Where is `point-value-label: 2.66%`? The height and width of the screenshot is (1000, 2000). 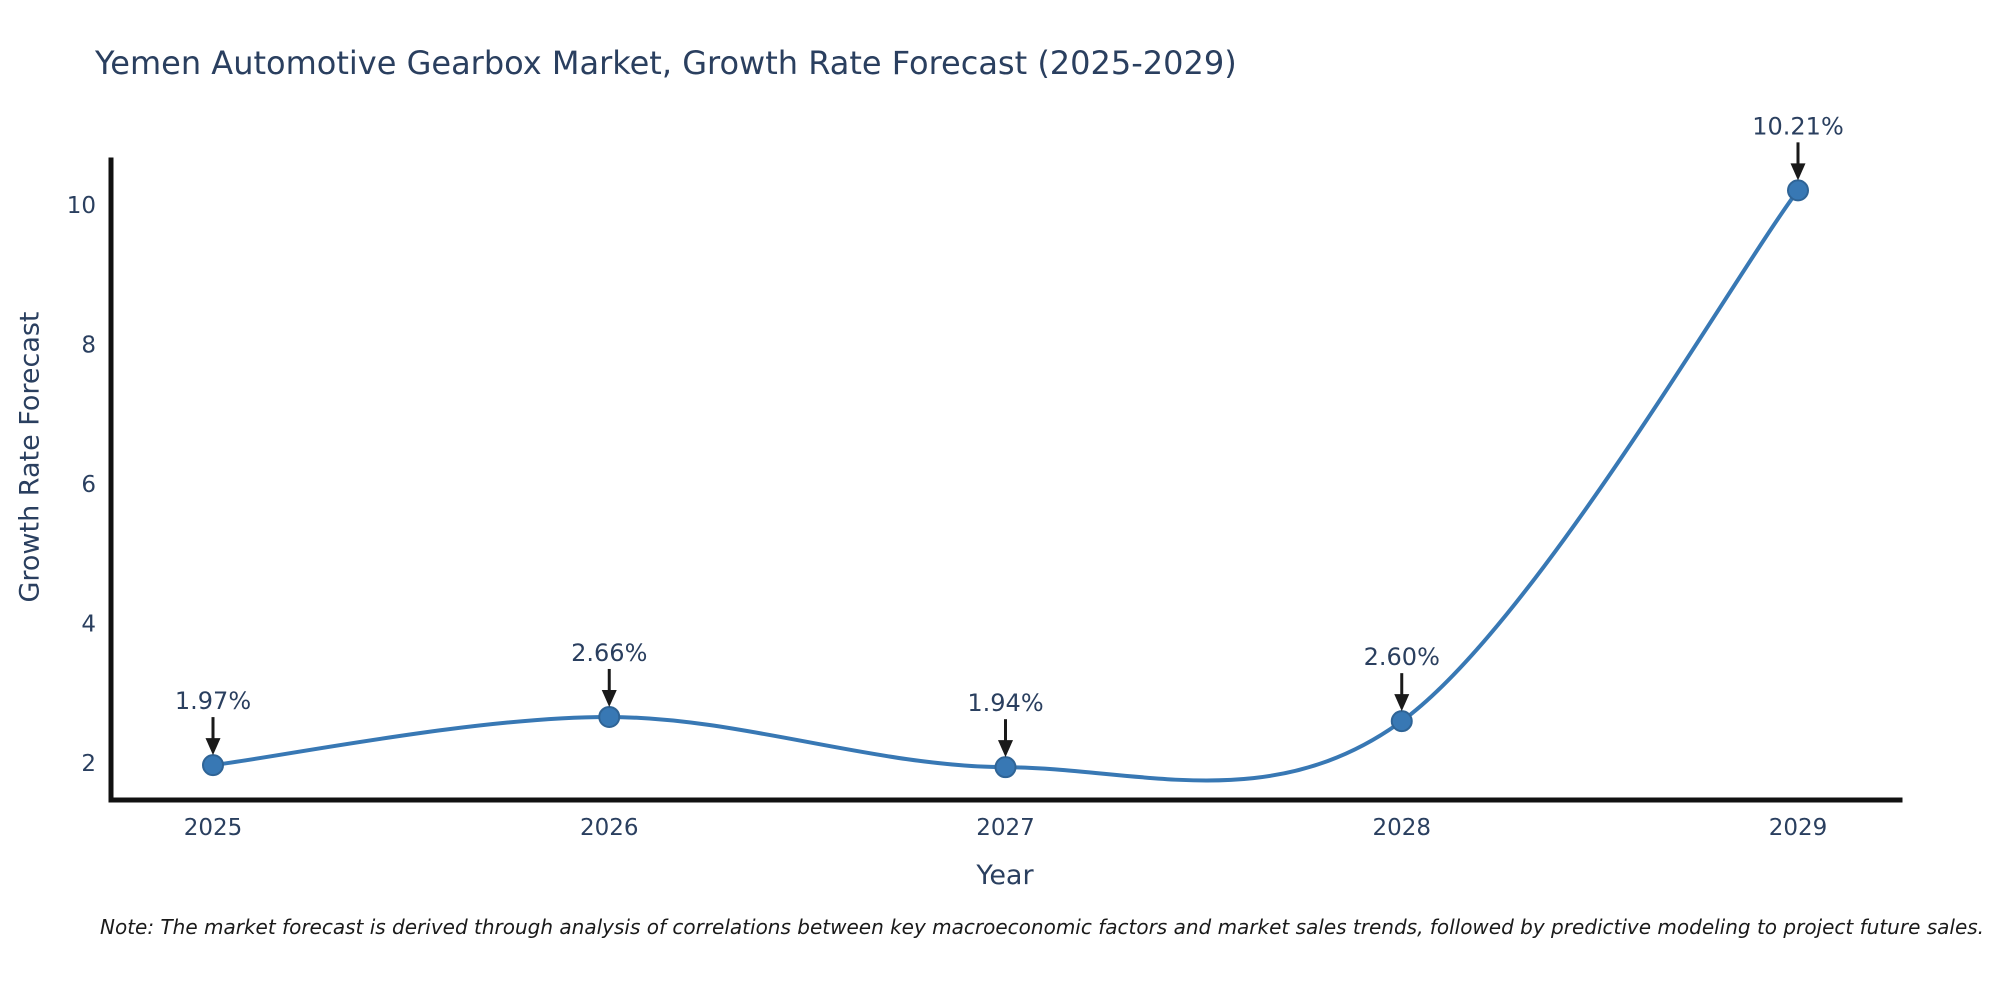 point-value-label: 2.66% is located at coordinates (609, 653).